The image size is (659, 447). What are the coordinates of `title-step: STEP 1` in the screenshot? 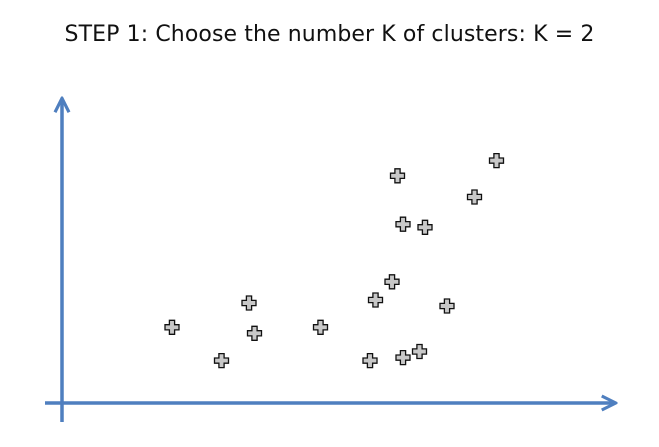 It's located at (102, 34).